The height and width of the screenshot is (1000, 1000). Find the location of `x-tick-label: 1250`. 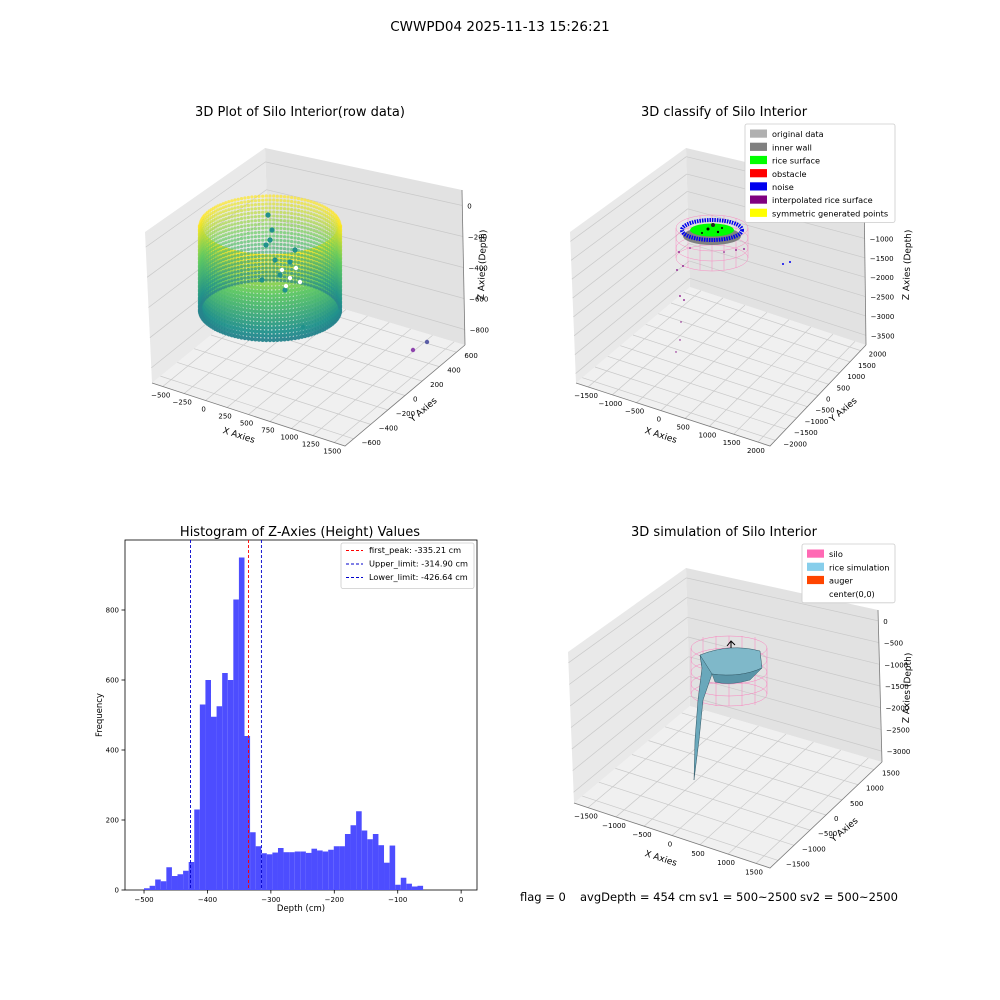

x-tick-label: 1250 is located at coordinates (311, 445).